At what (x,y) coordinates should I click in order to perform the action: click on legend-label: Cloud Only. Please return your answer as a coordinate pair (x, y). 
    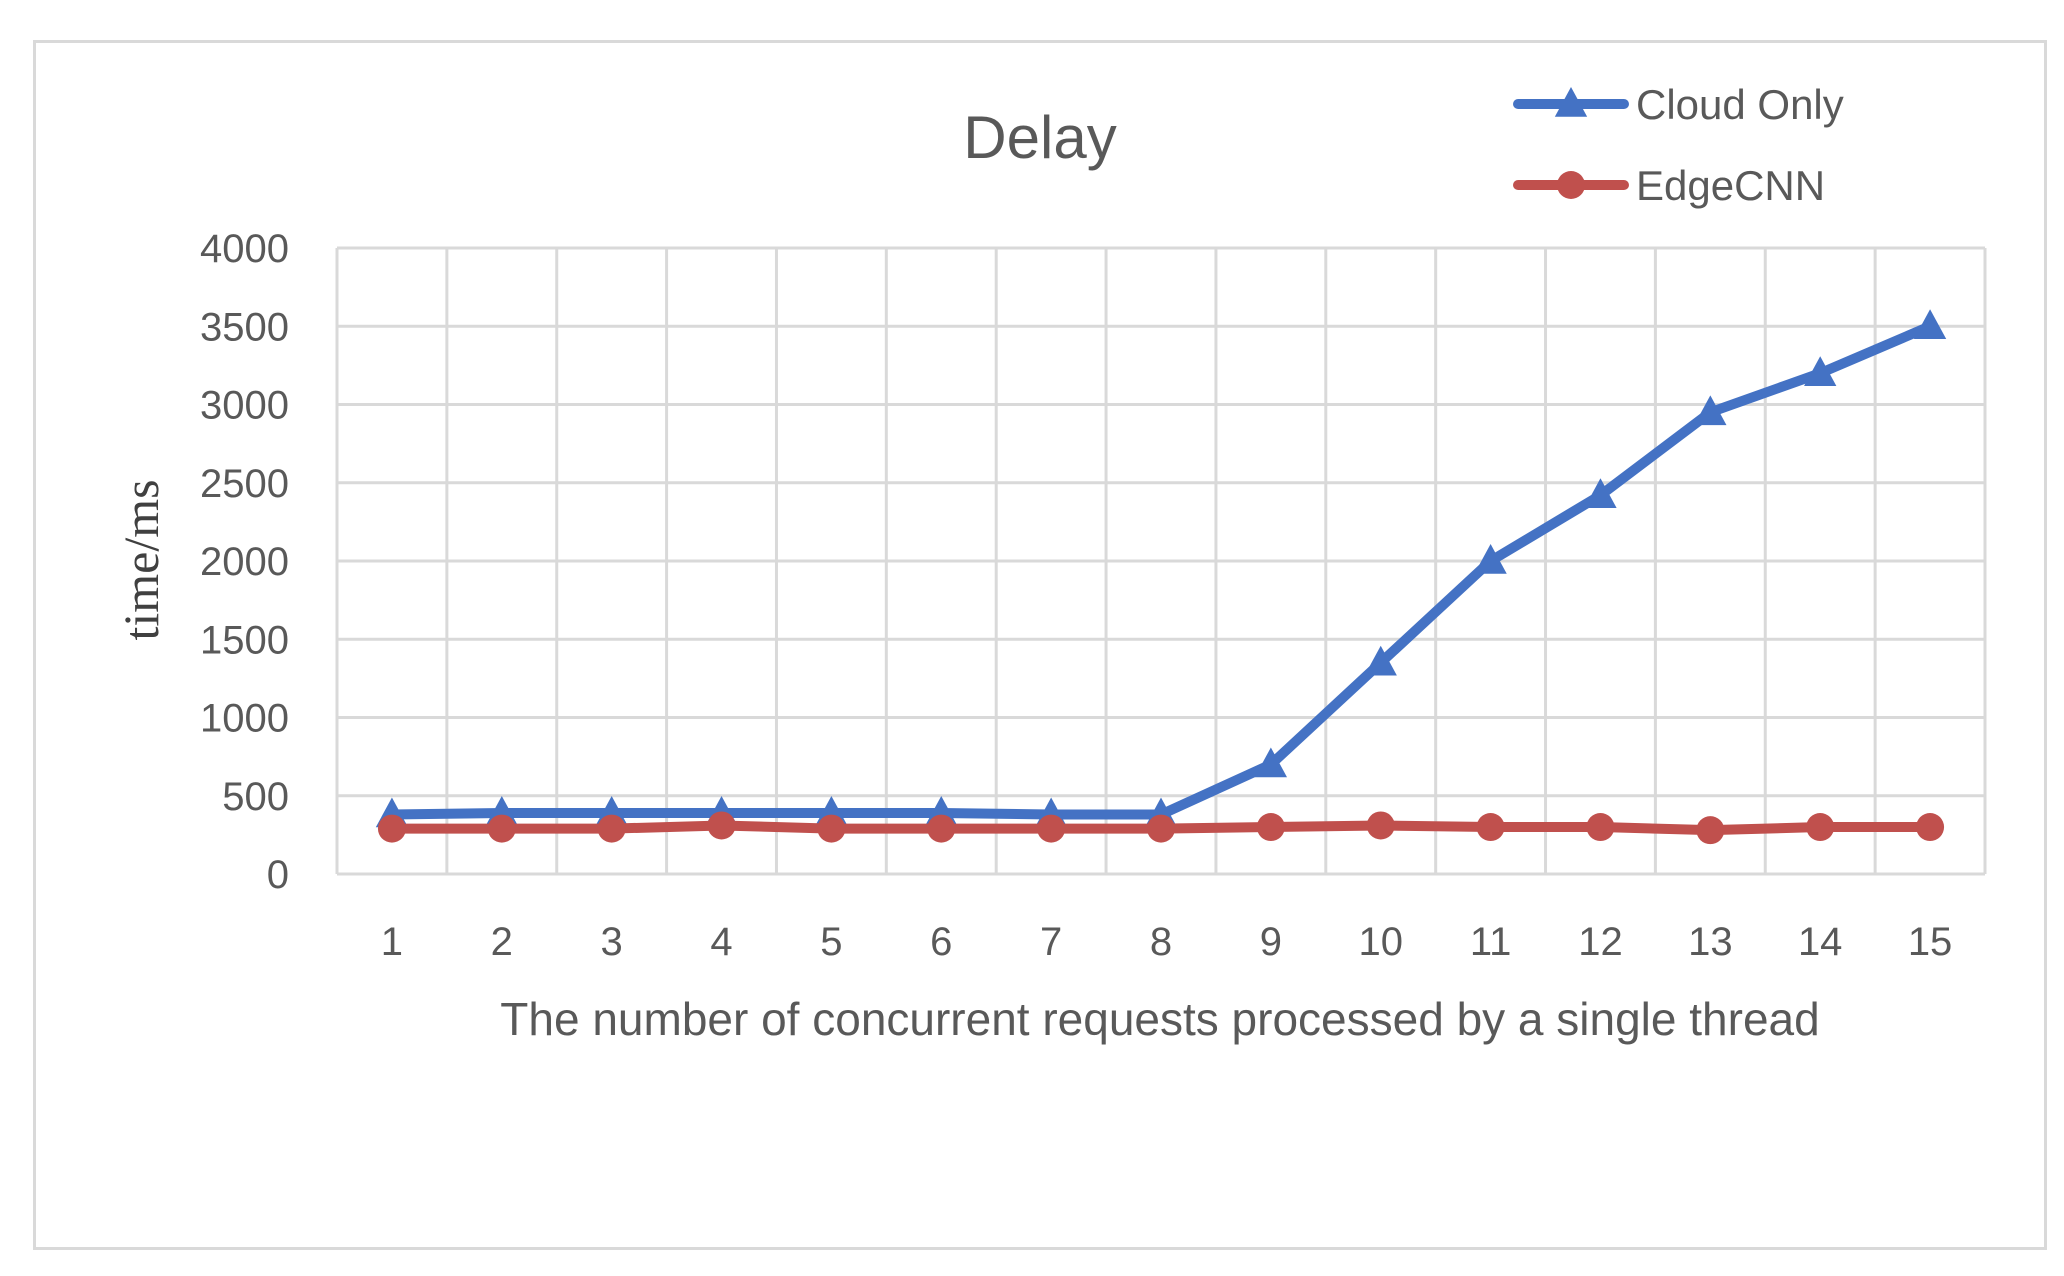
    Looking at the image, I should click on (1740, 104).